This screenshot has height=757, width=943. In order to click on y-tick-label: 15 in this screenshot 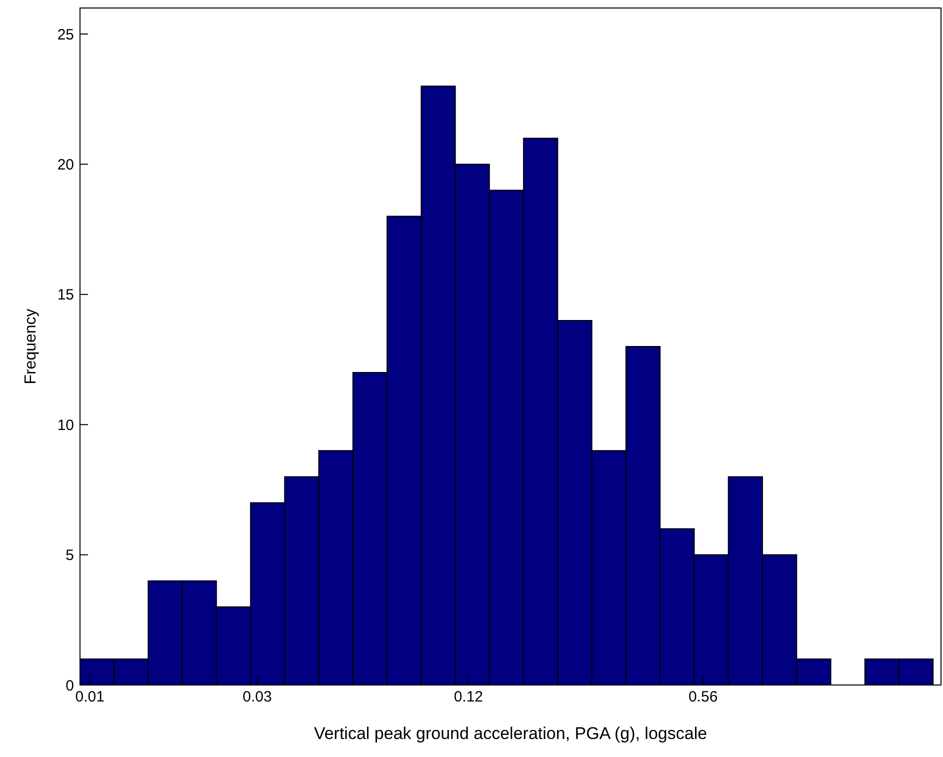, I will do `click(65, 295)`.